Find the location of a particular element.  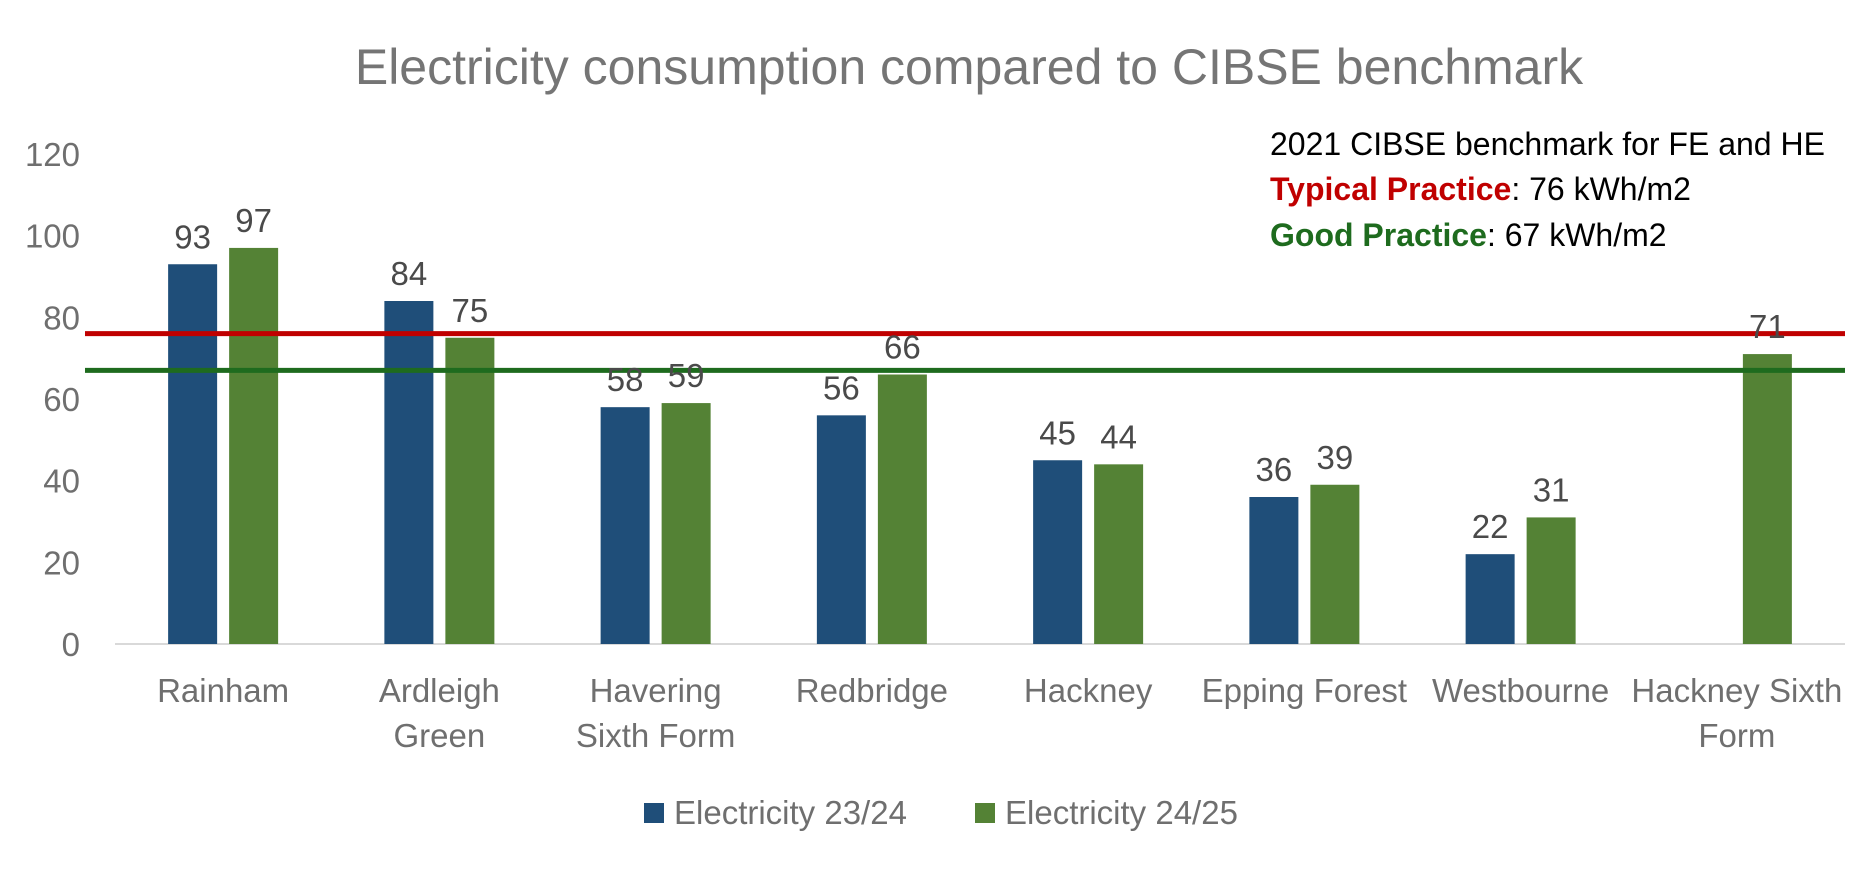

benchmark-note-heading: 2021 CIBSE benchmark for FE and HE is located at coordinates (1547, 144).